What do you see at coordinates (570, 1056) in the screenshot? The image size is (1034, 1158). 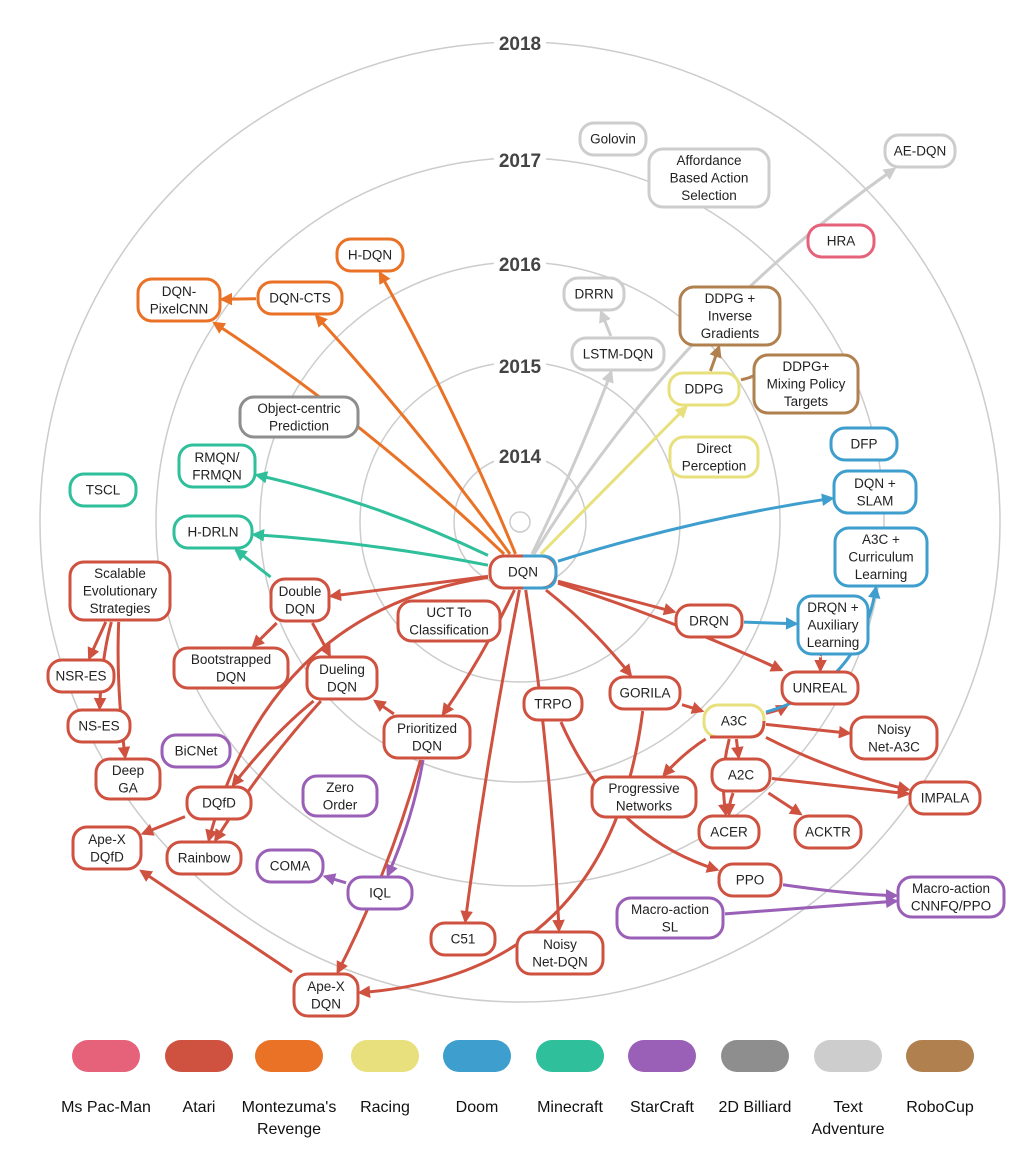 I see `legend-swatch-minecraft` at bounding box center [570, 1056].